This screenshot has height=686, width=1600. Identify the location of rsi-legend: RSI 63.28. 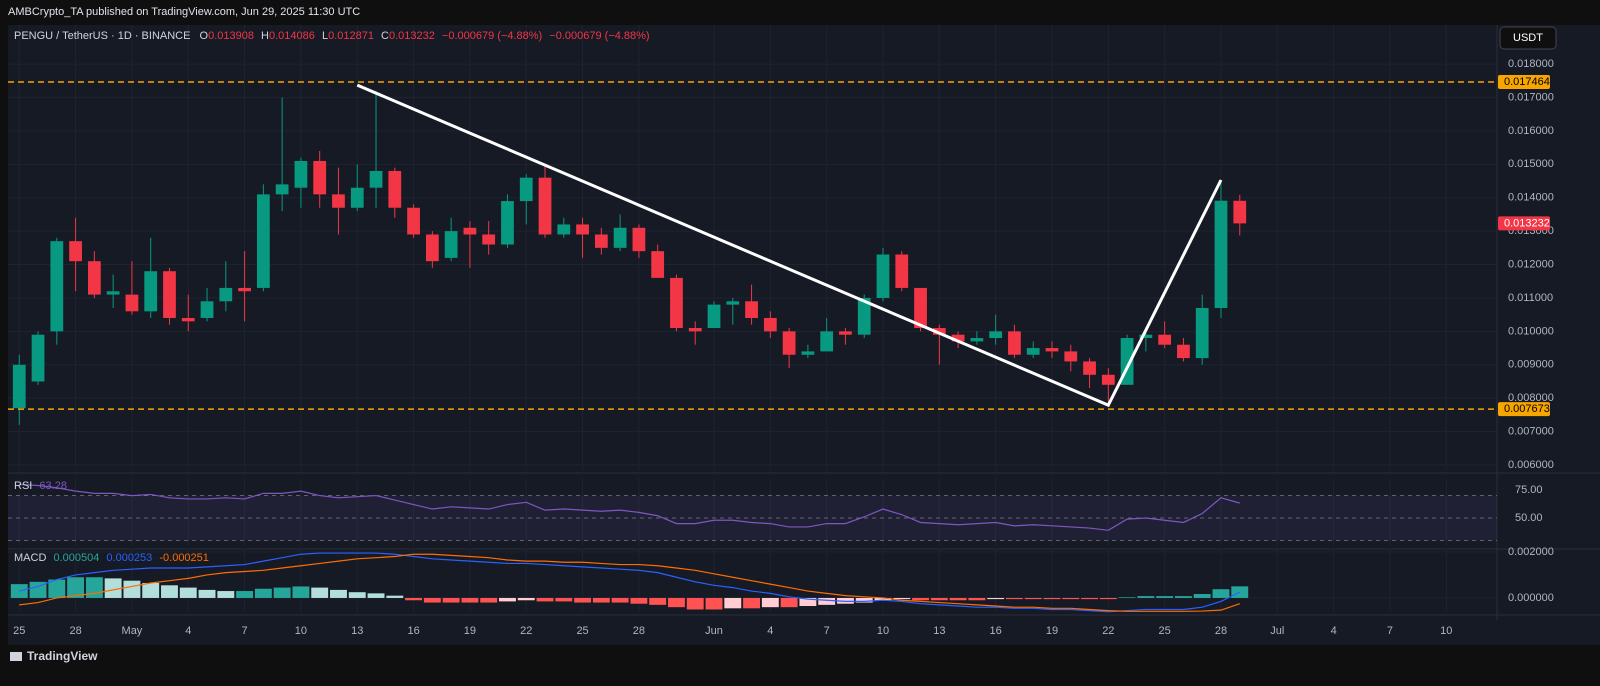
(40, 486).